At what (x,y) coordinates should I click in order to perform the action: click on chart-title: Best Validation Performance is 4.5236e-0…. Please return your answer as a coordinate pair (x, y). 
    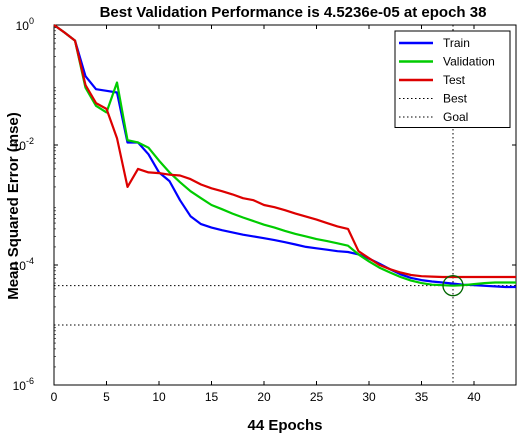
    Looking at the image, I should click on (293, 12).